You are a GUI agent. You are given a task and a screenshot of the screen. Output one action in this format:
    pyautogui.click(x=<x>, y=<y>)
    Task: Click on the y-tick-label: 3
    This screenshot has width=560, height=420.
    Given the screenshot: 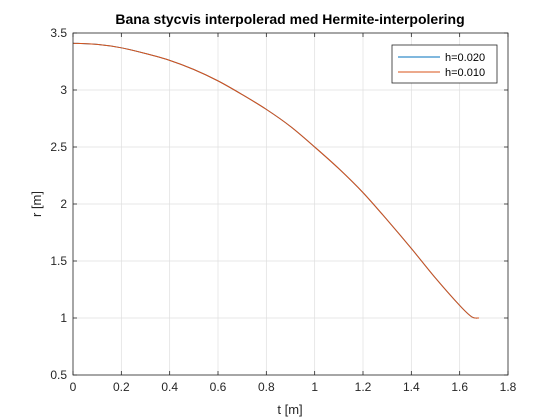 What is the action you would take?
    pyautogui.click(x=63, y=90)
    